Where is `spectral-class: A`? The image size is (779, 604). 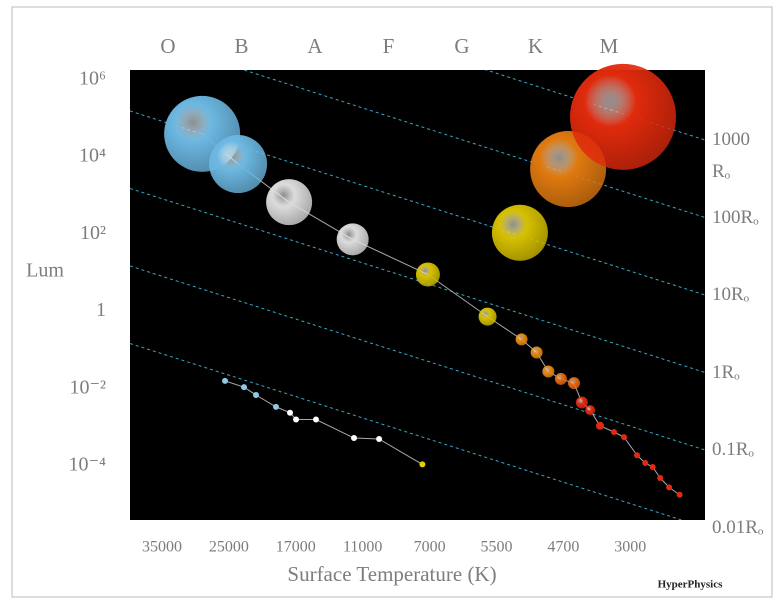
spectral-class: A is located at coordinates (315, 46).